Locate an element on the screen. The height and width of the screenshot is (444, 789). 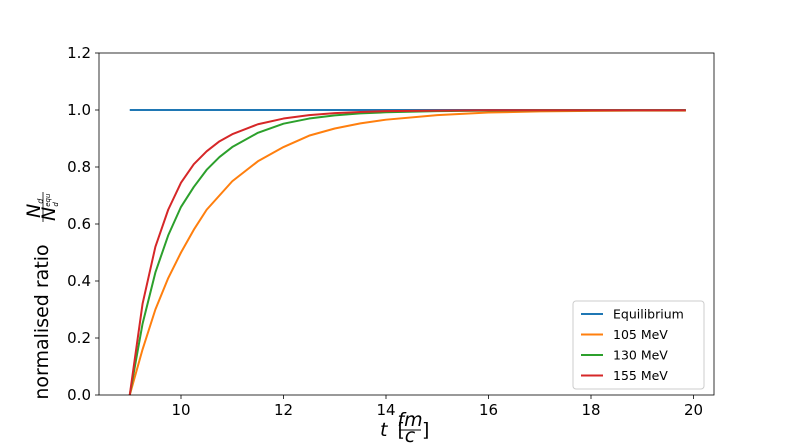
y-tick-label: 0.6 is located at coordinates (79, 224).